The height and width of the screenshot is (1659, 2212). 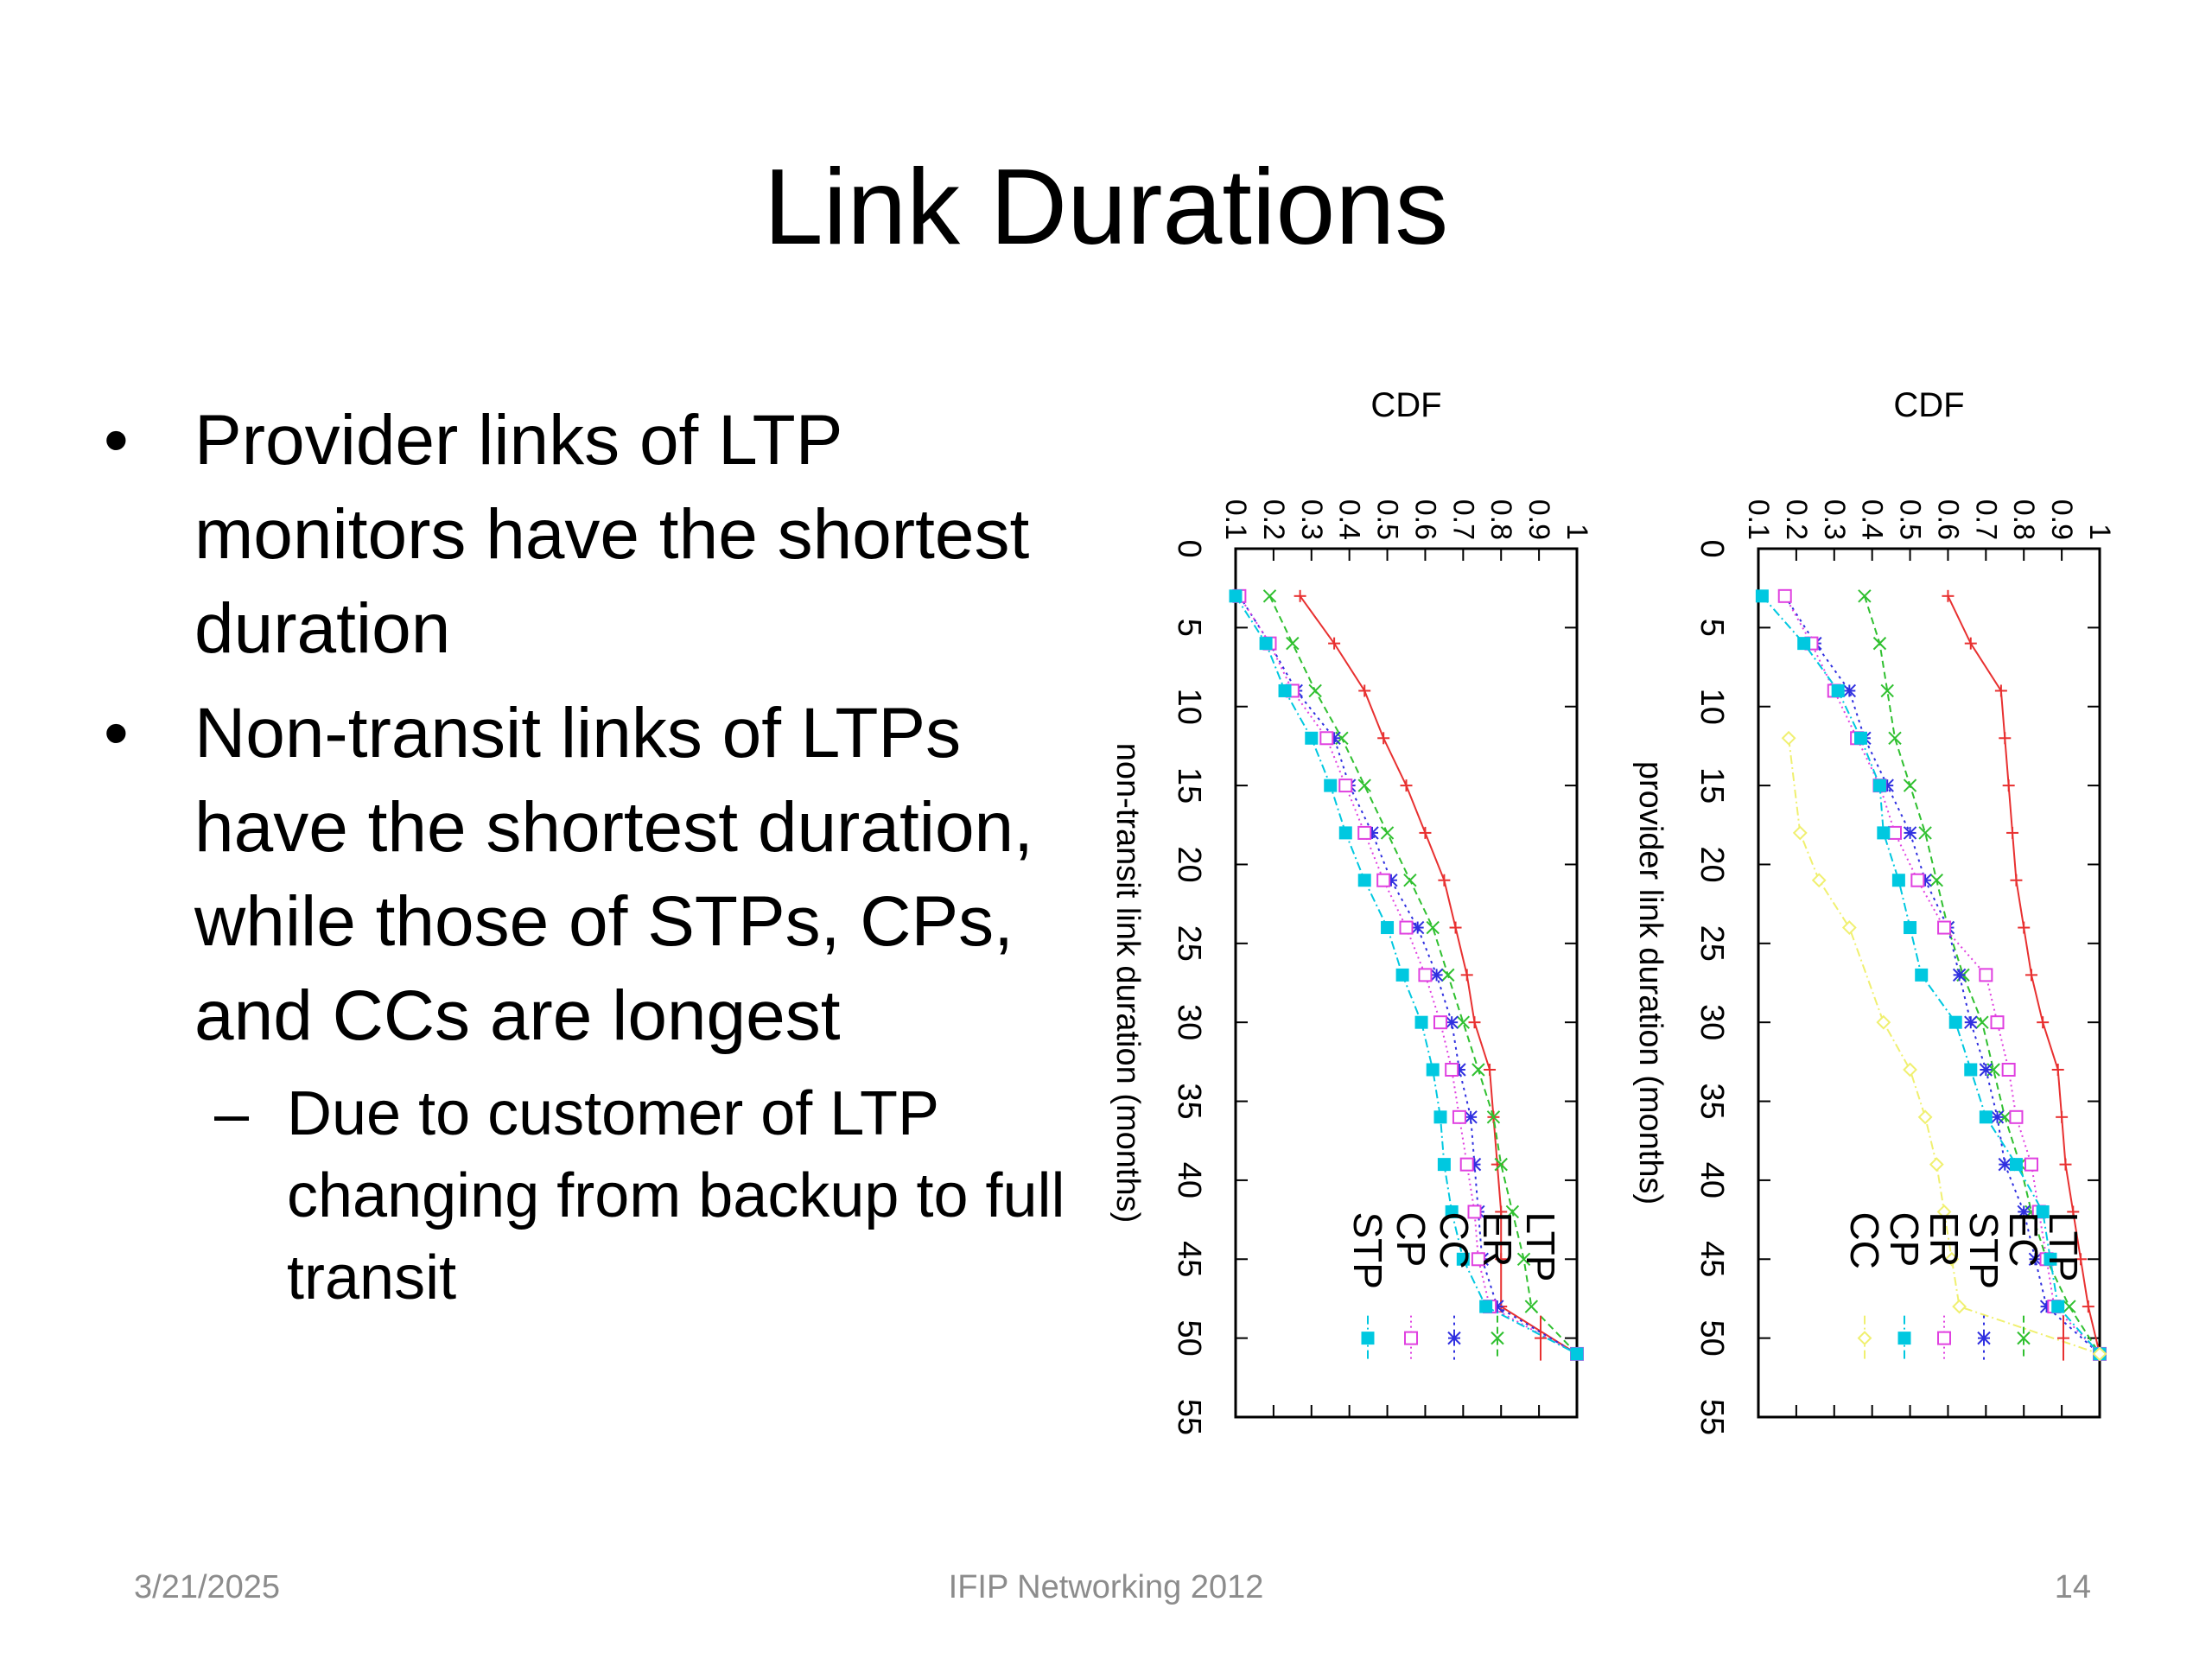 I want to click on y-tick-label: 0.2, so click(x=1273, y=519).